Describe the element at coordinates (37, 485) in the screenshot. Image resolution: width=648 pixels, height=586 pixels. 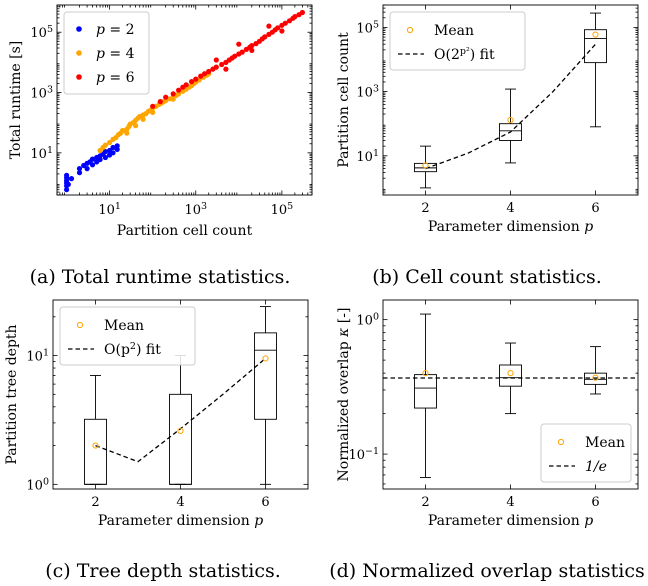
I see `y-tick-label: 10⁰` at that location.